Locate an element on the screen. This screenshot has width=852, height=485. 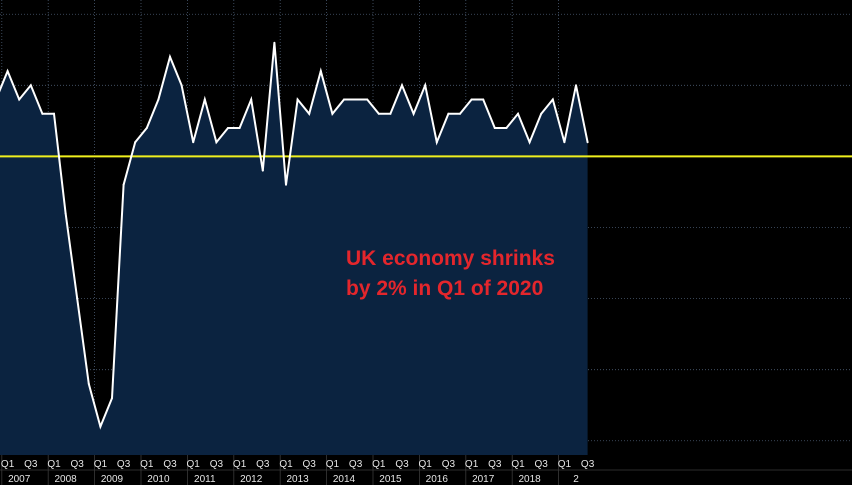
x-year-label: 2009 is located at coordinates (112, 479).